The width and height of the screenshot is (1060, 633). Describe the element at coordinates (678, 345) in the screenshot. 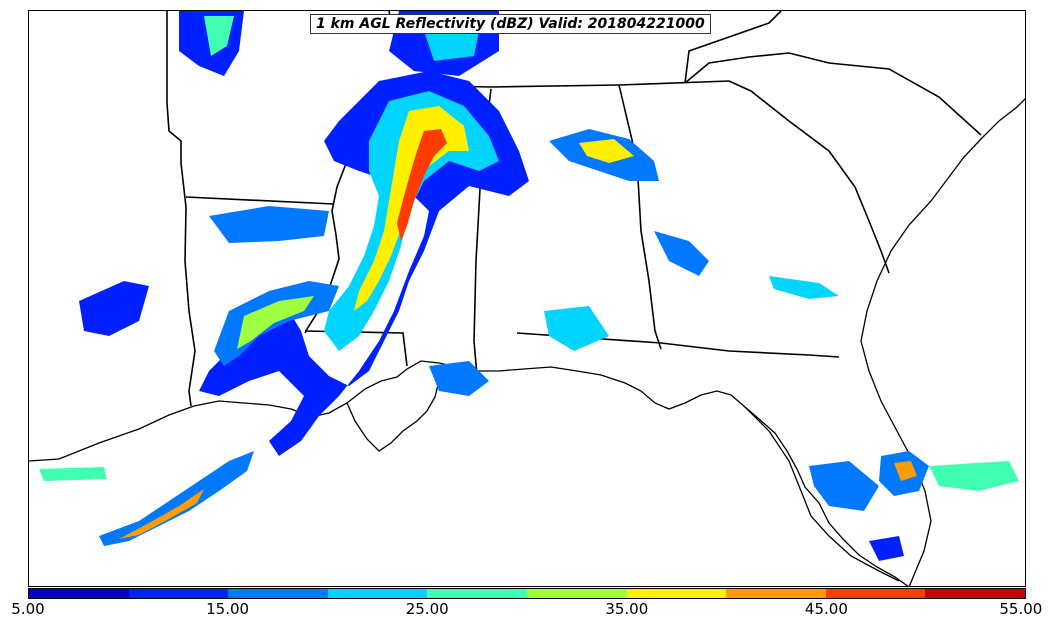

I see `border-florida-north` at that location.